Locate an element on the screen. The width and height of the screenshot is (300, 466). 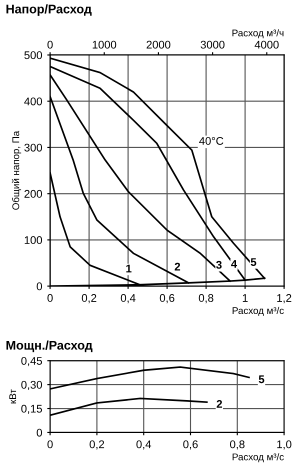
x-tick-label: 1,2 is located at coordinates (284, 299).